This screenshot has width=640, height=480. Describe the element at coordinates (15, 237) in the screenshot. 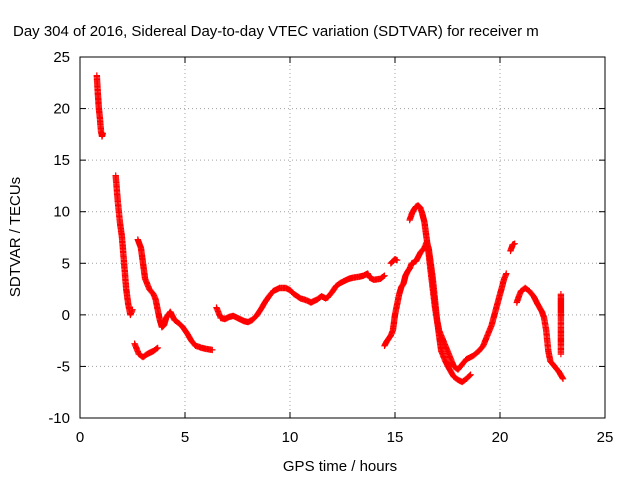

I see `y-axis-label: SDTVAR / TECUs` at that location.